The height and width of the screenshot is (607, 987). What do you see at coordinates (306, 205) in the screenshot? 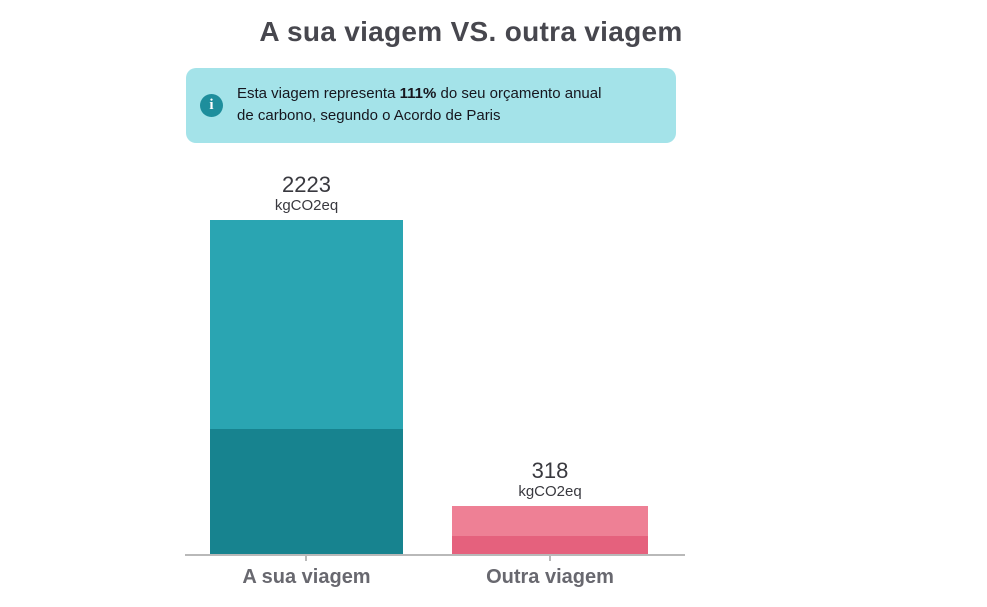
I see `bar-unit-your-trip: kgCO2eq` at bounding box center [306, 205].